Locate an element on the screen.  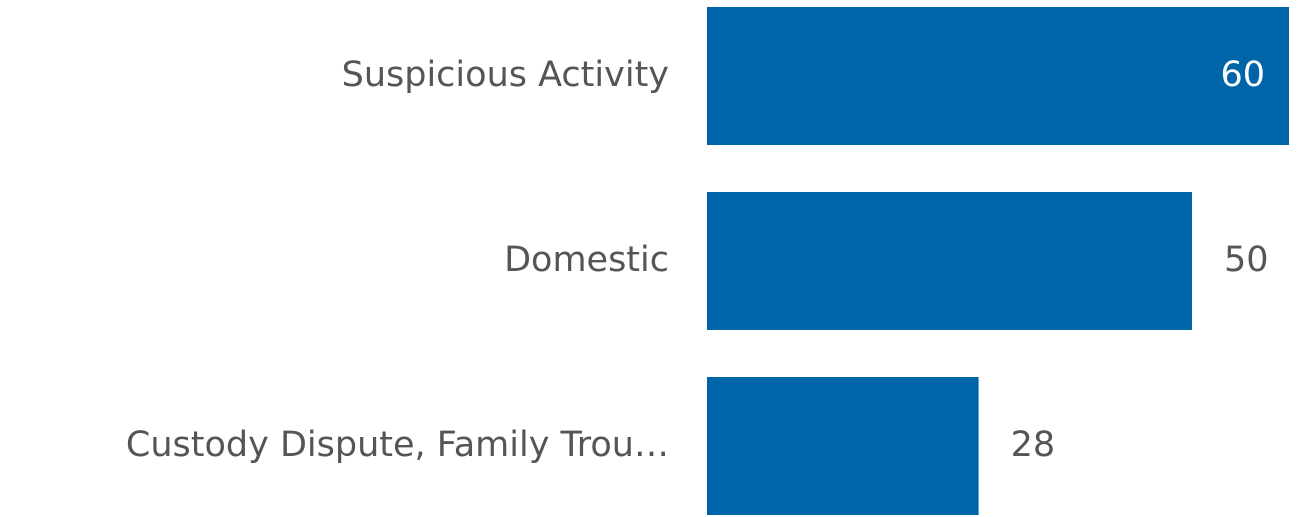
value-label: 60 is located at coordinates (1242, 75).